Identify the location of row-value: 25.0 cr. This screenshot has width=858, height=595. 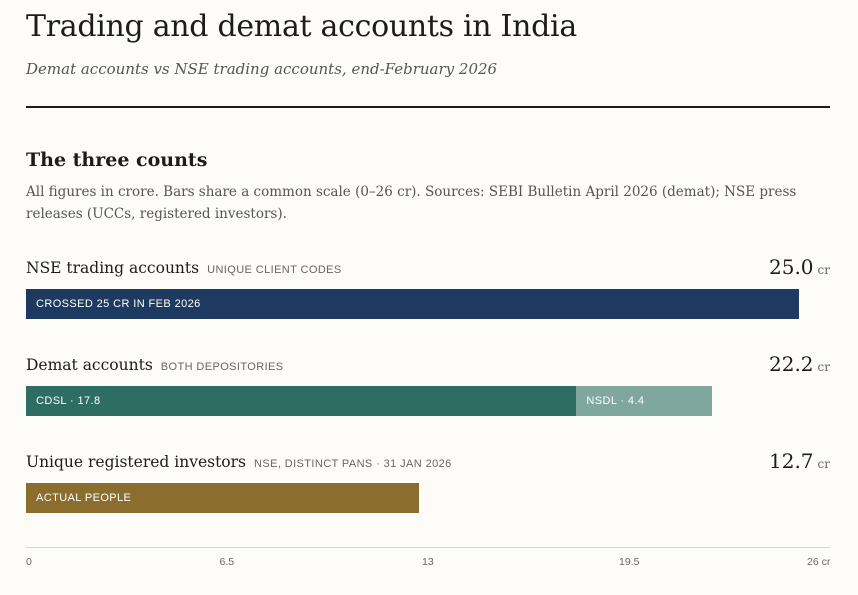
(799, 267).